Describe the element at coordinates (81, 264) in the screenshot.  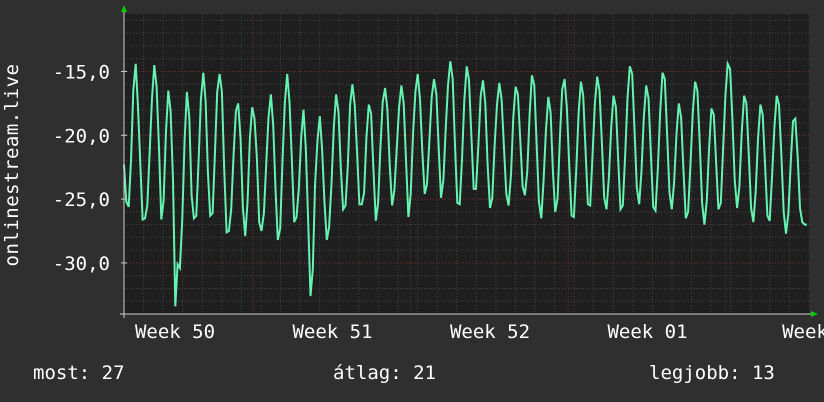
I see `y-tick-label: -30,0` at that location.